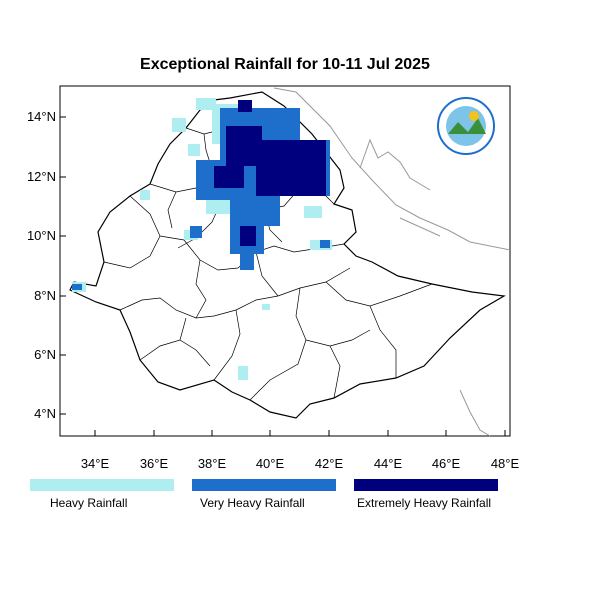 Image resolution: width=600 pixels, height=600 pixels. I want to click on map-title: Exceptional Rainfall for 10-11 Jul 2025, so click(285, 64).